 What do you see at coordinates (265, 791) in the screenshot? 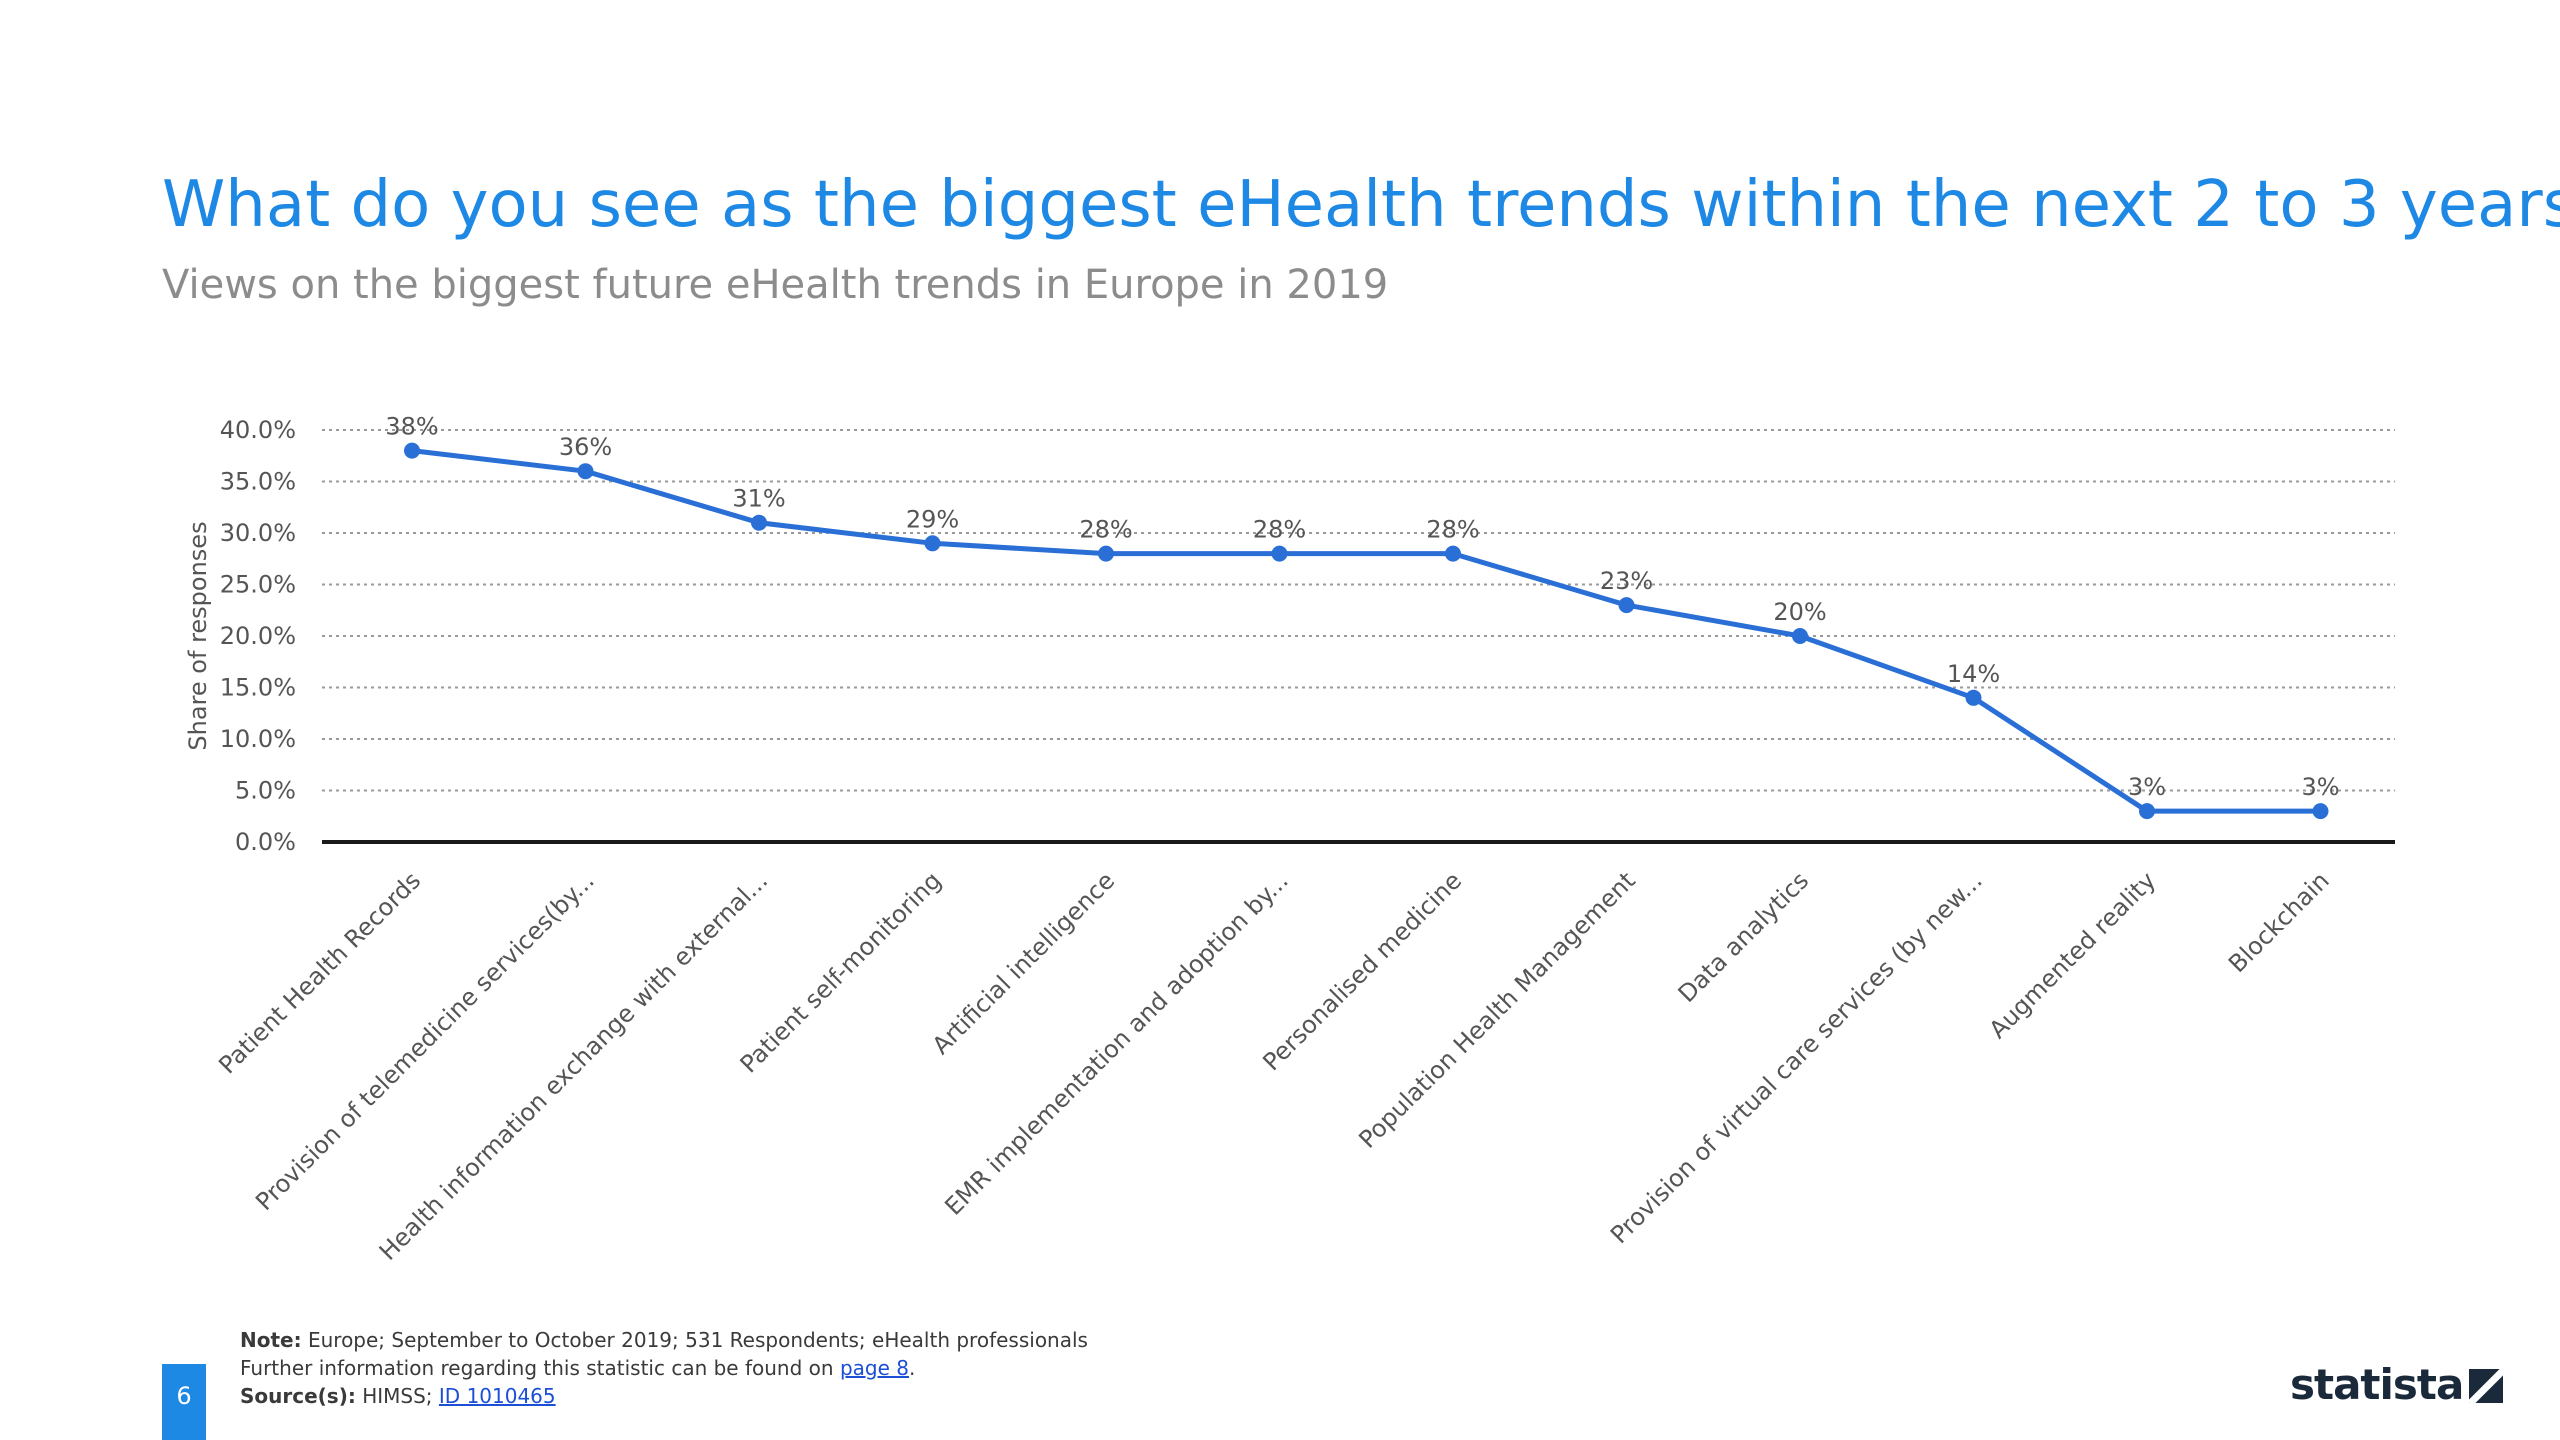
I see `y-tick-label: 5.0%` at bounding box center [265, 791].